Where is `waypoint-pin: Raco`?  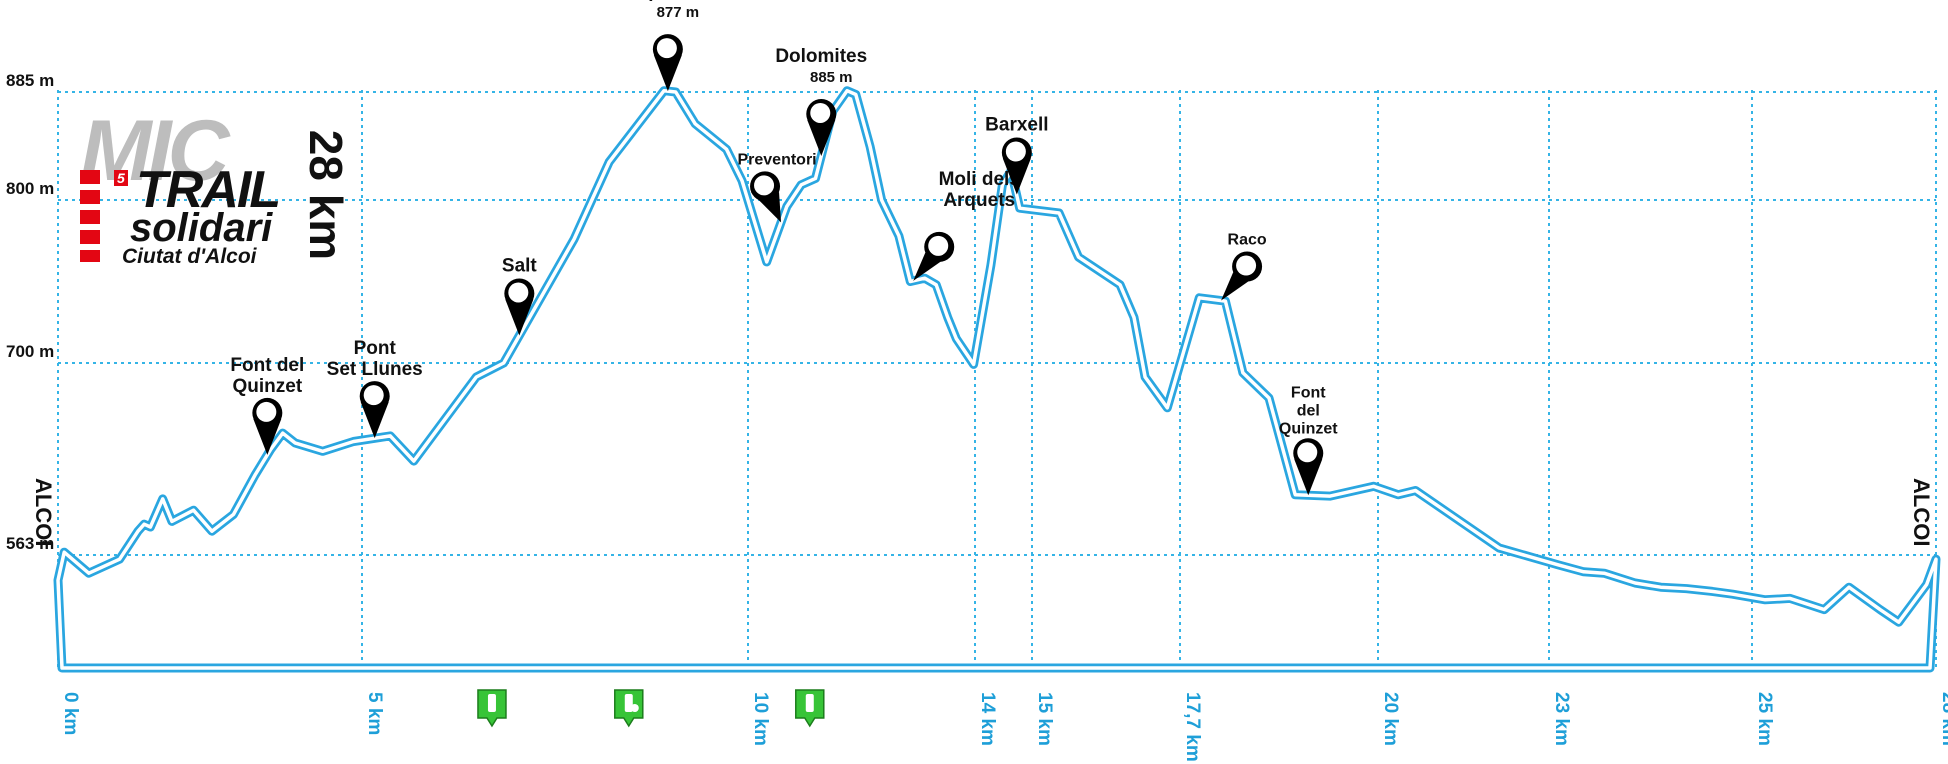
waypoint-pin: Raco is located at coordinates (1244, 266).